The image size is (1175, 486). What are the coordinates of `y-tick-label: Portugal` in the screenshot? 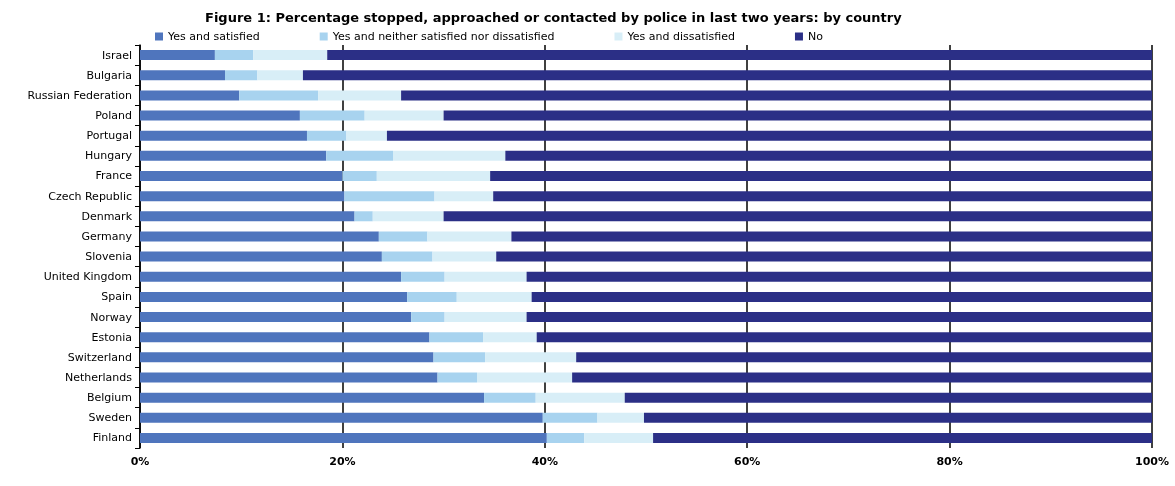 It's located at (109, 136).